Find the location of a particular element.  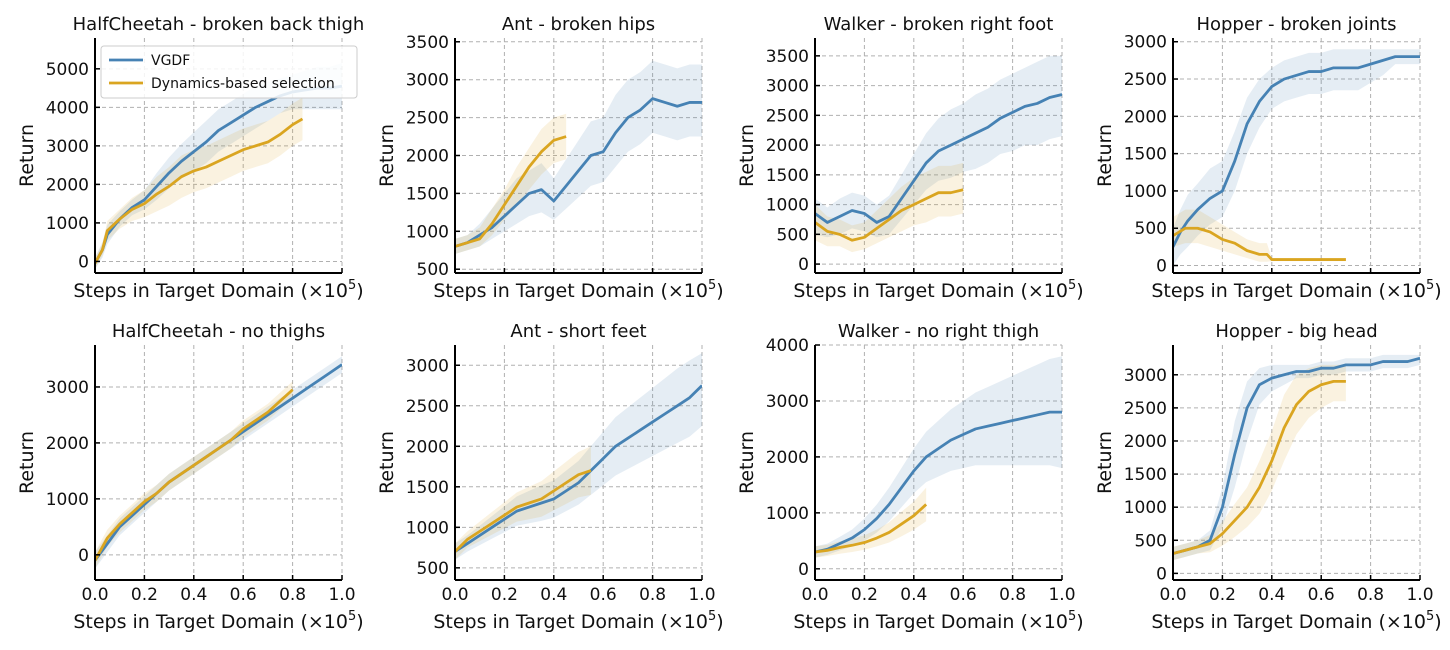

chart-title: Walker - broken right foot is located at coordinates (939, 24).